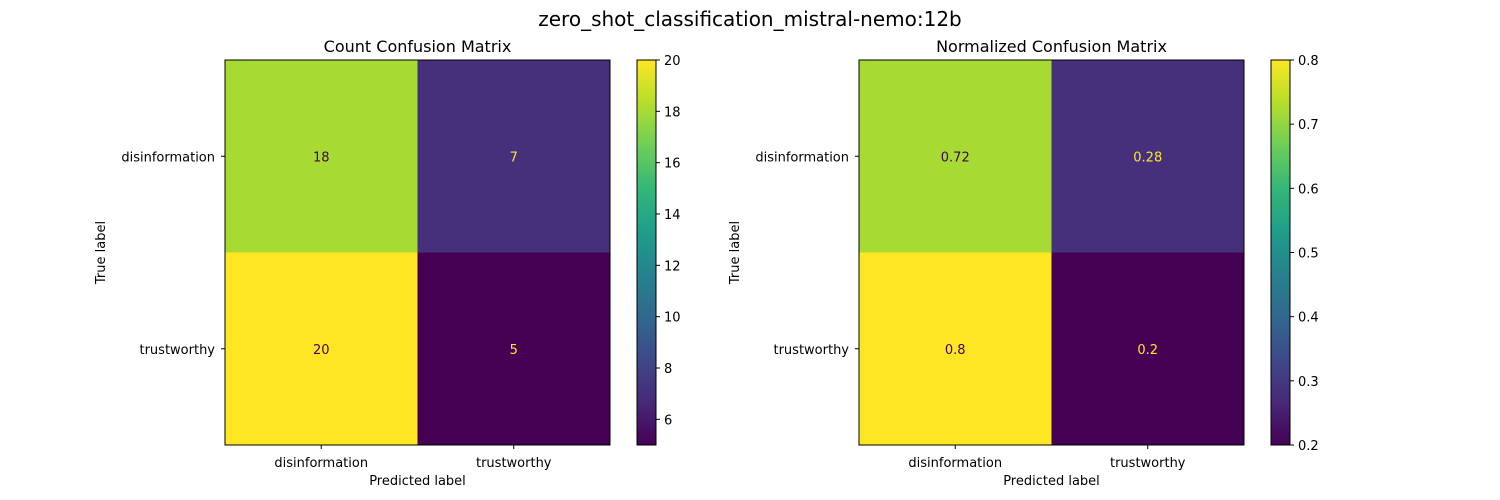  What do you see at coordinates (1051, 46) in the screenshot?
I see `panel-title: Normalized Confusion Matrix` at bounding box center [1051, 46].